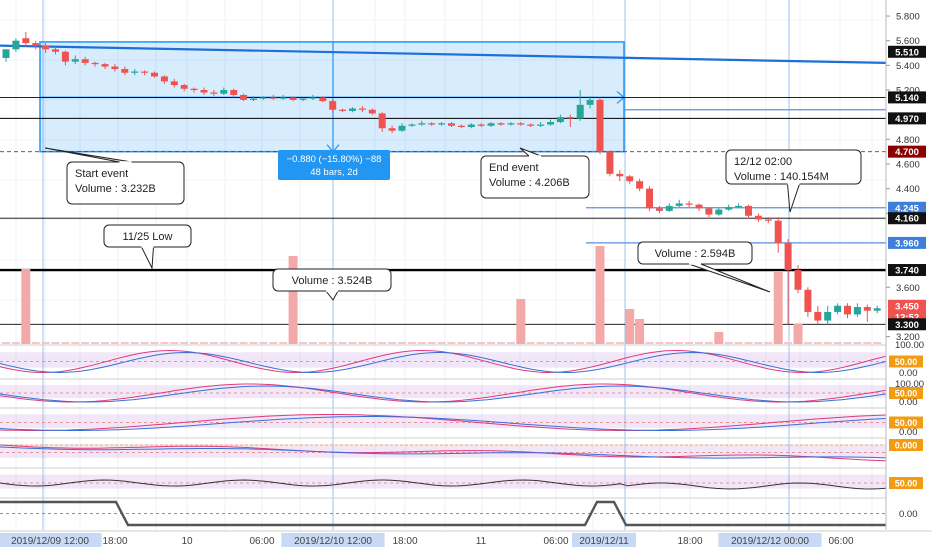  What do you see at coordinates (466, 540) in the screenshot?
I see `time-axis-bg` at bounding box center [466, 540].